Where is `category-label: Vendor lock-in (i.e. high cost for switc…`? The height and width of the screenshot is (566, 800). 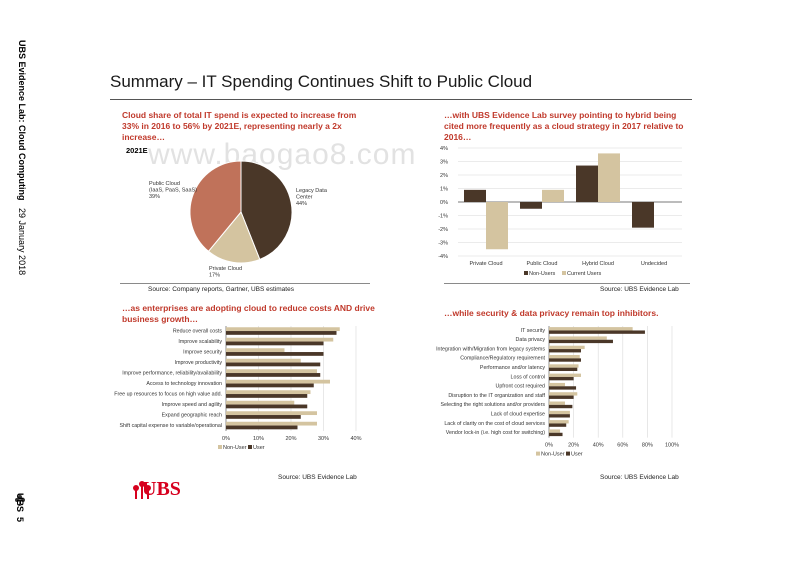 category-label: Vendor lock-in (i.e. high cost for switc… is located at coordinates (495, 433).